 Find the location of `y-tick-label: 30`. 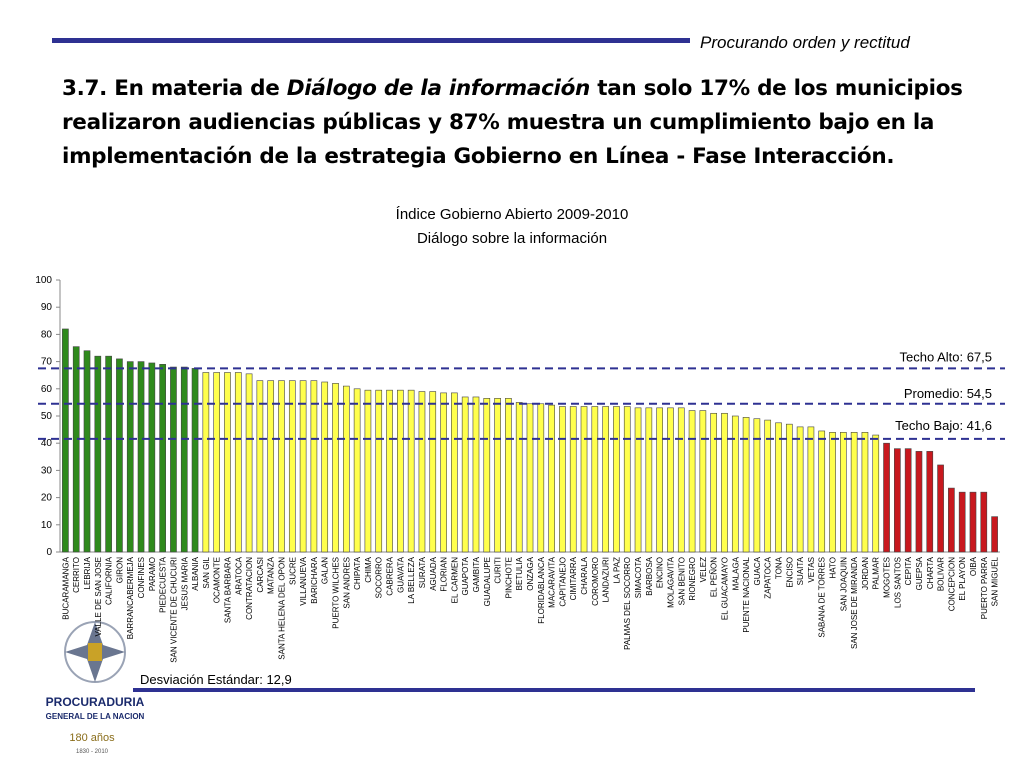

y-tick-label: 30 is located at coordinates (47, 470).